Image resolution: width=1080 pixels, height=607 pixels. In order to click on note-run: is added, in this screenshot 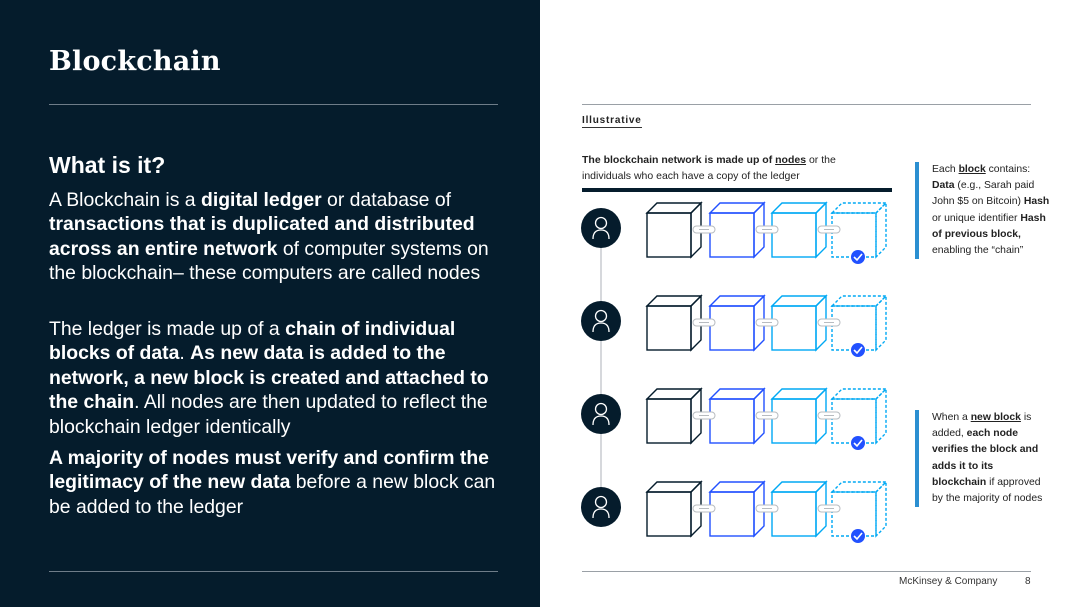, I will do `click(982, 426)`.